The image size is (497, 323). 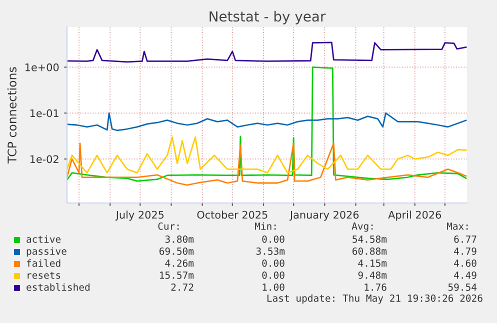 What do you see at coordinates (465, 275) in the screenshot?
I see `text: 4.49` at bounding box center [465, 275].